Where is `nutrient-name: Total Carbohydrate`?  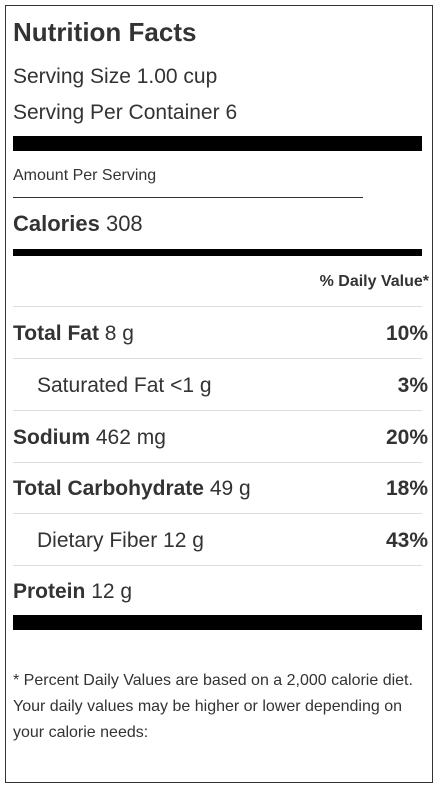
nutrient-name: Total Carbohydrate is located at coordinates (108, 488).